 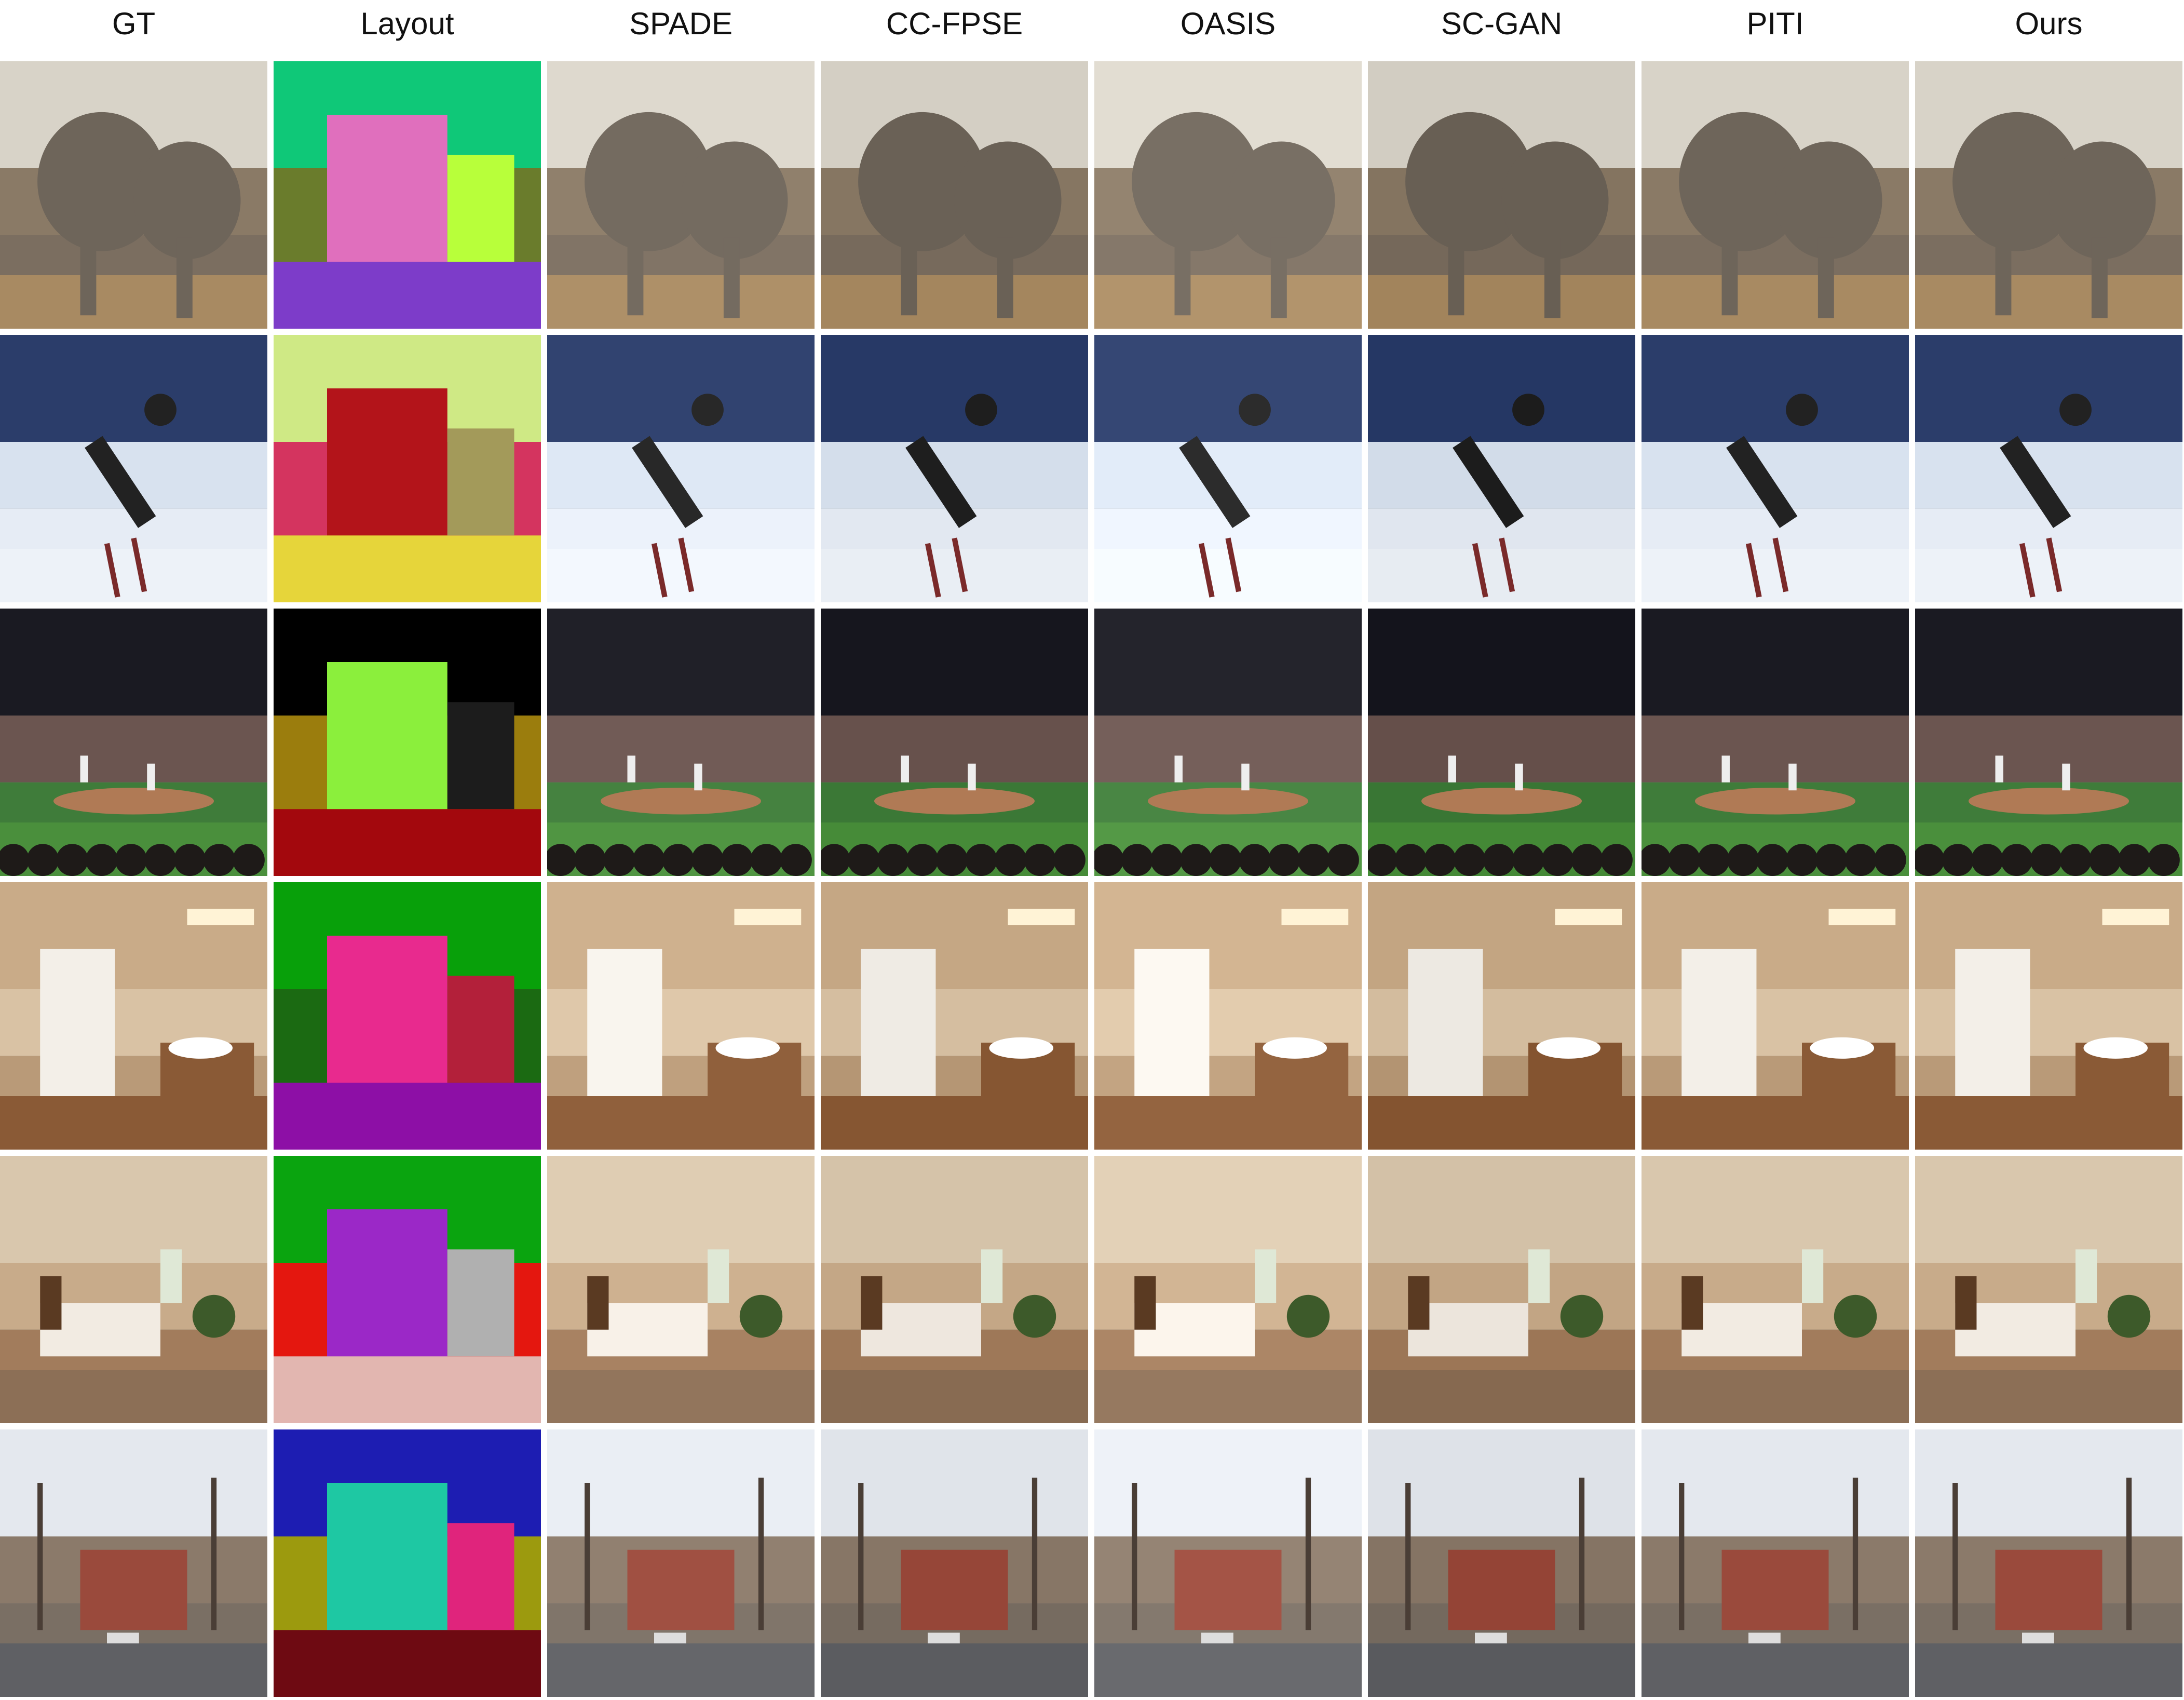 I want to click on image-baseball-spade, so click(x=681, y=742).